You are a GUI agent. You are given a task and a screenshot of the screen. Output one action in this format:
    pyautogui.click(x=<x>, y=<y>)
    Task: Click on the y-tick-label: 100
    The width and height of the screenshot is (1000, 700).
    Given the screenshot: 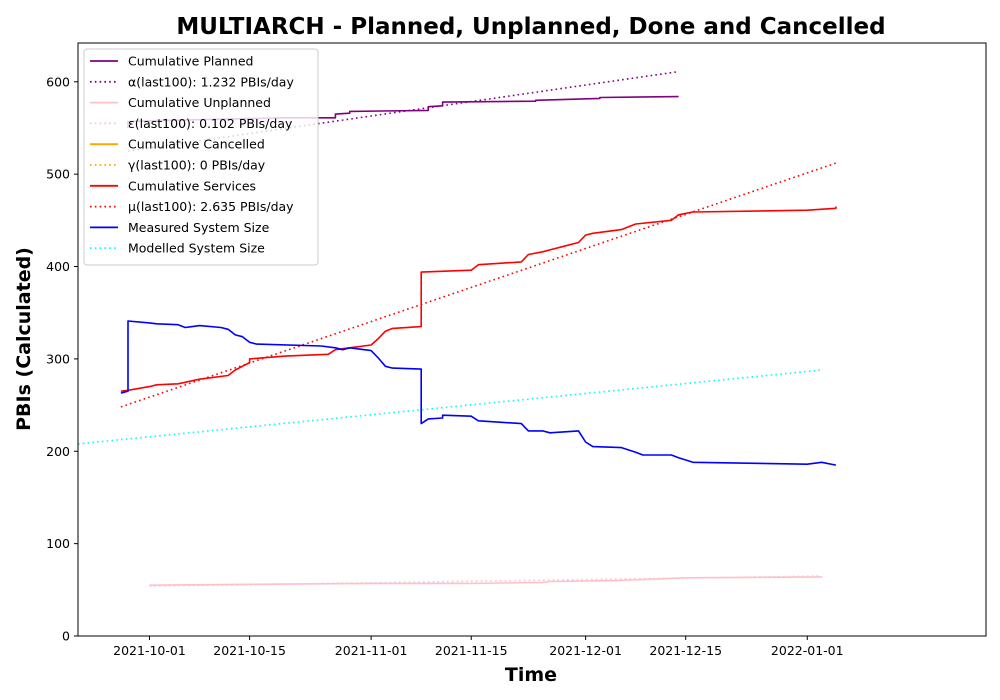 What is the action you would take?
    pyautogui.click(x=58, y=543)
    